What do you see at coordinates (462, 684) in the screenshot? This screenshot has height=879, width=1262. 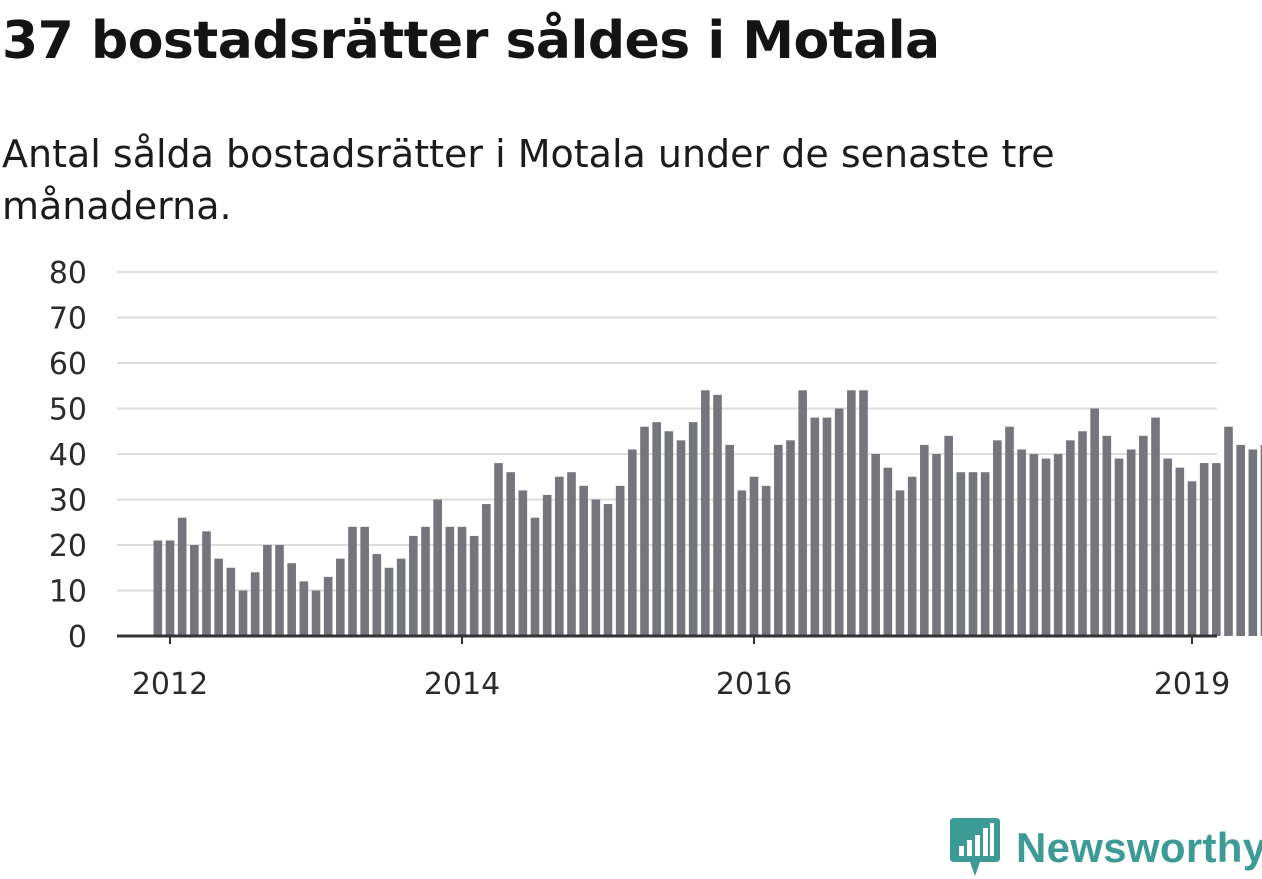 I see `x-tick-label: 2014` at bounding box center [462, 684].